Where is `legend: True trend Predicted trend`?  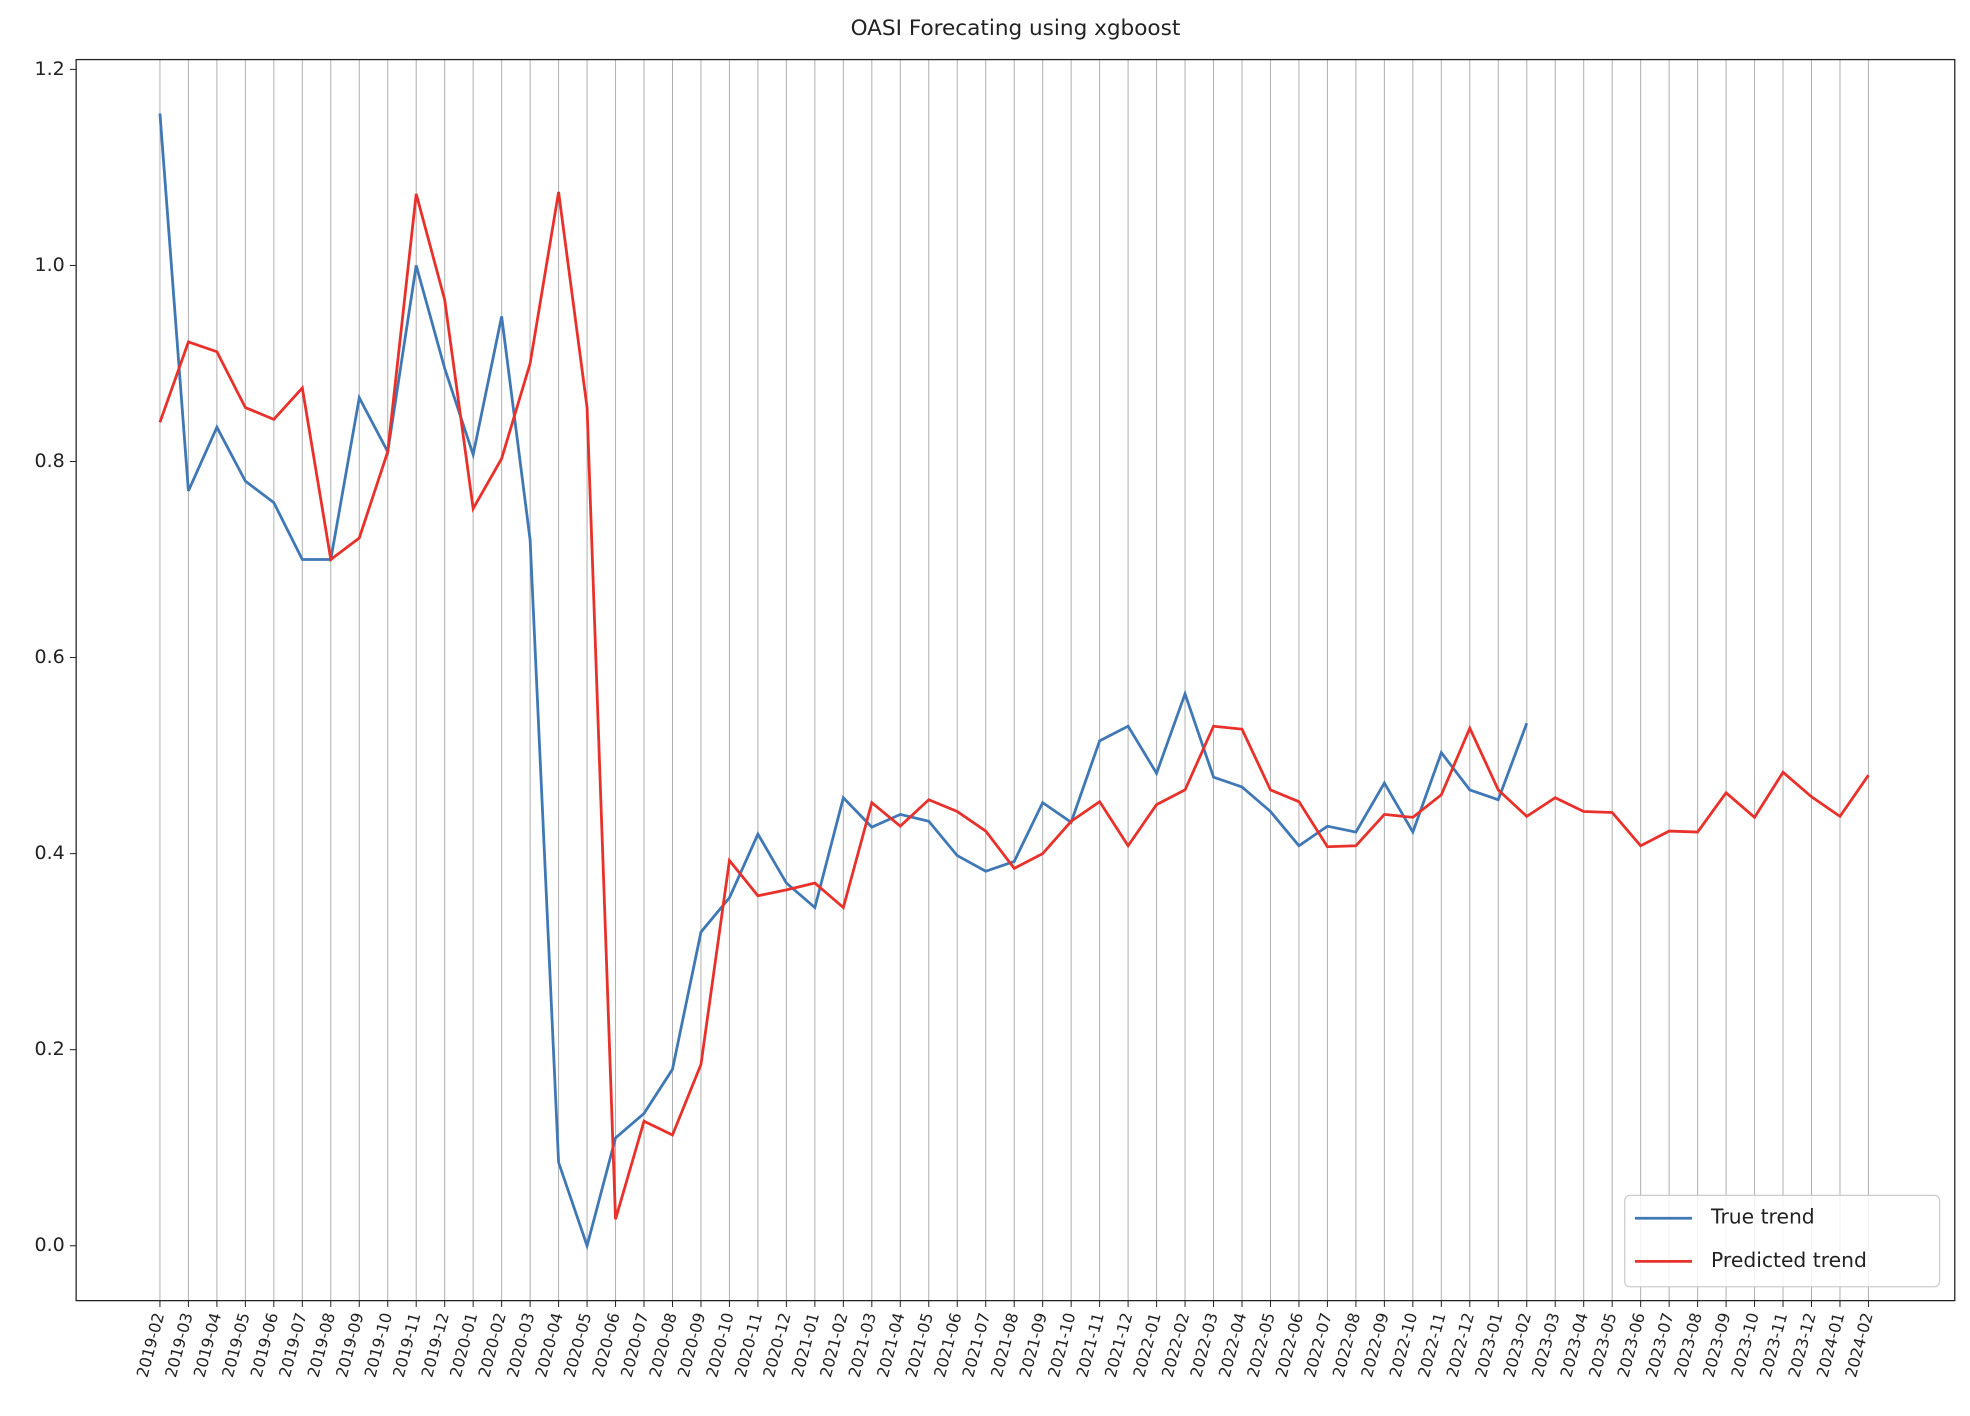 legend: True trend Predicted trend is located at coordinates (1782, 1241).